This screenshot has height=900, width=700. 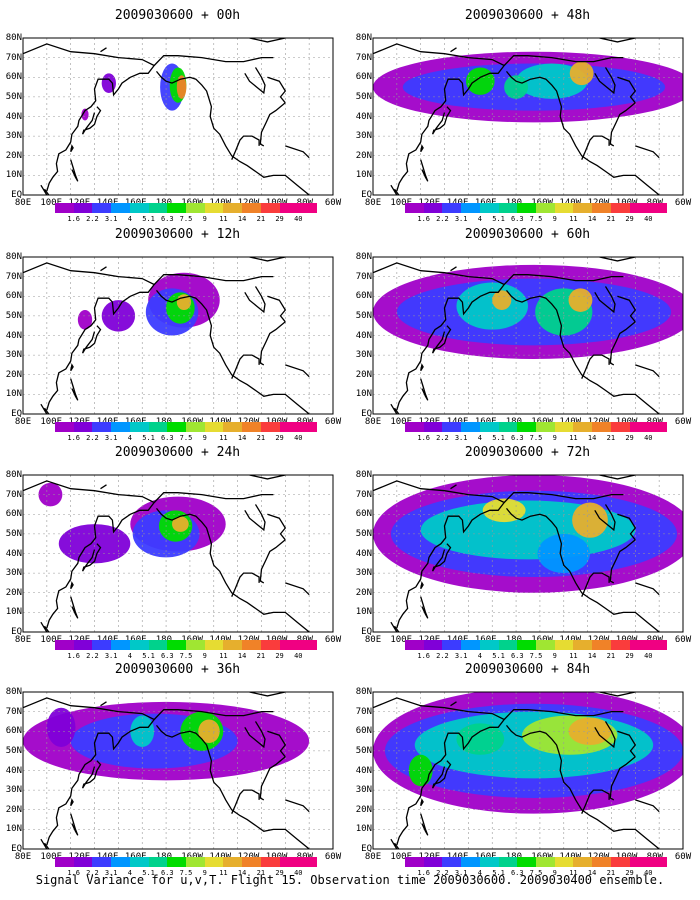 I want to click on panel-title: 2009030600 + 48h, so click(x=527, y=15).